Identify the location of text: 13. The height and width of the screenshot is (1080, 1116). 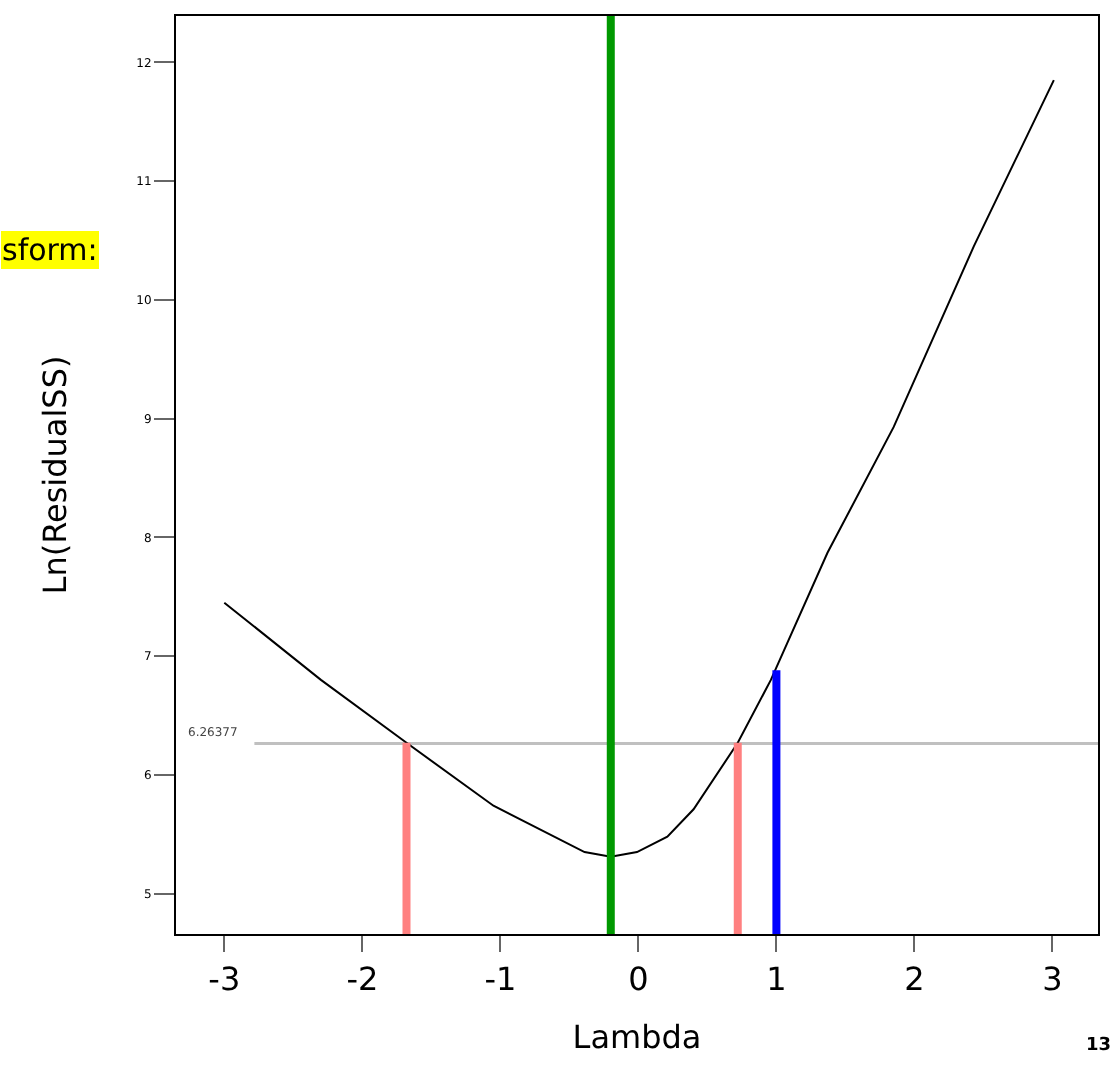
(1099, 1046).